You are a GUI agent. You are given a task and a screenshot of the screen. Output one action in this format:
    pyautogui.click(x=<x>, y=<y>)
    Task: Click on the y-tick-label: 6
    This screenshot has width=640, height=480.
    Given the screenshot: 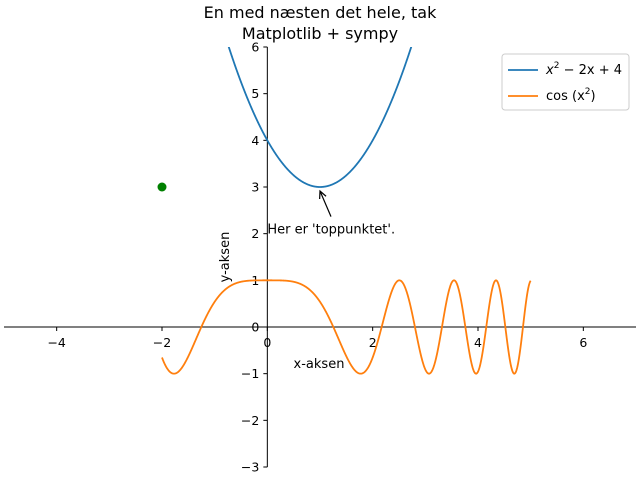 What is the action you would take?
    pyautogui.click(x=255, y=47)
    